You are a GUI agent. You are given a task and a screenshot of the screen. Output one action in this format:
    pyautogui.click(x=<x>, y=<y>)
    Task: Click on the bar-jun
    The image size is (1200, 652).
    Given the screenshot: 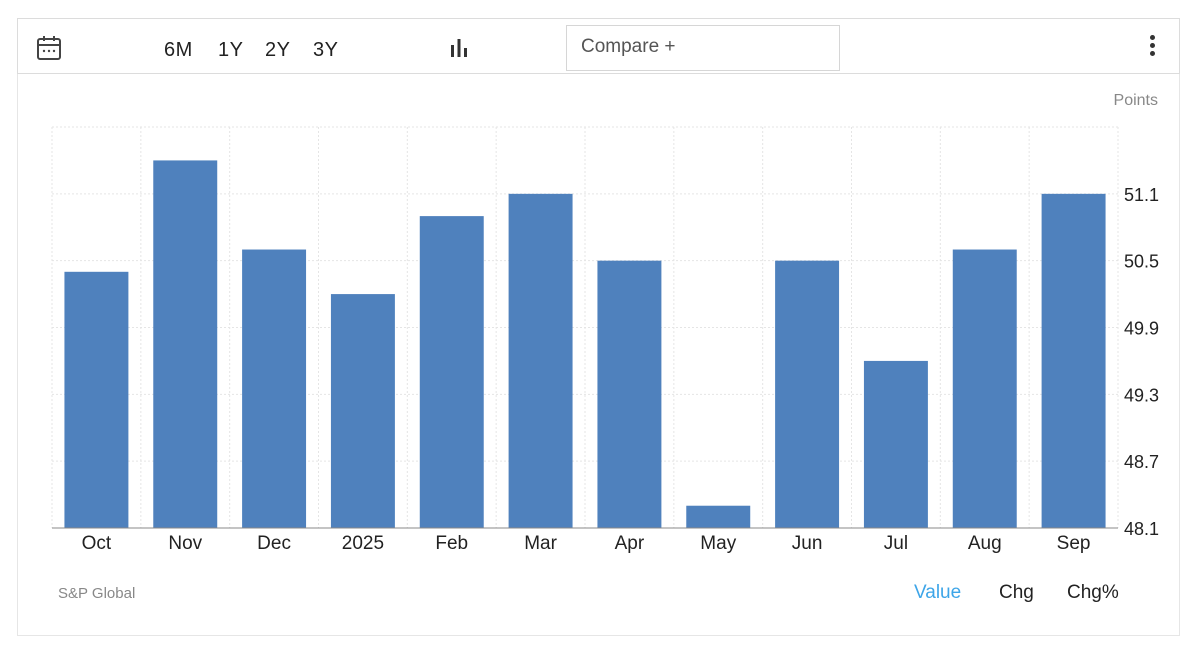 What is the action you would take?
    pyautogui.click(x=807, y=394)
    